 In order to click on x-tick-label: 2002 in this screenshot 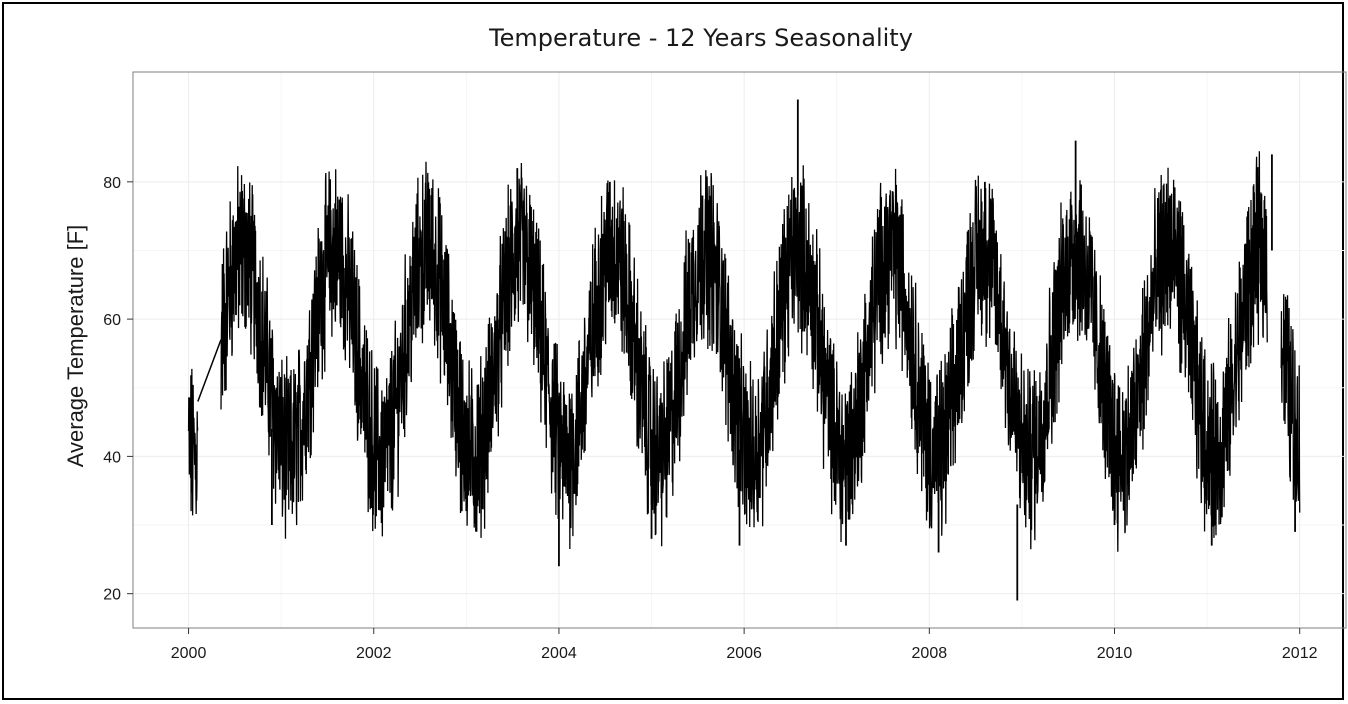, I will do `click(374, 653)`.